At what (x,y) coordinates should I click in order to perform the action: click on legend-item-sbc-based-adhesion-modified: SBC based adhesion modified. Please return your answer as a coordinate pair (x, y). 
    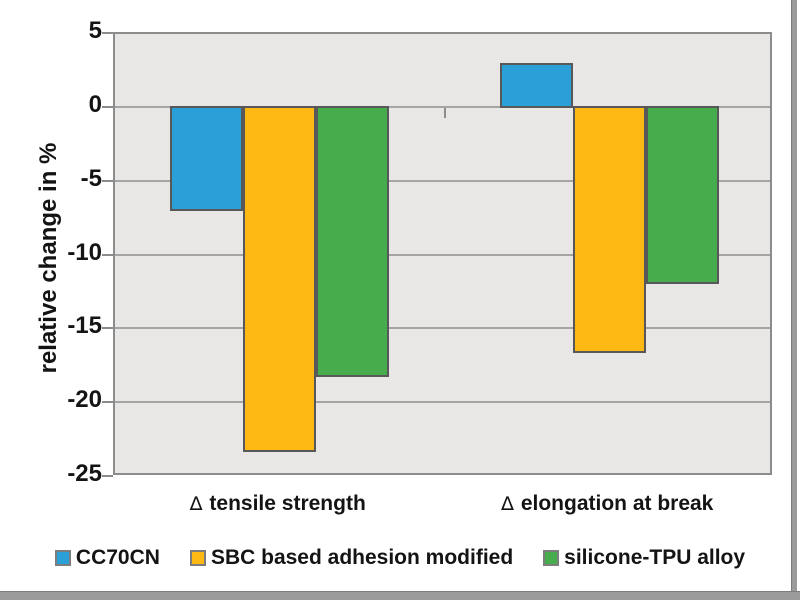
    Looking at the image, I should click on (351, 558).